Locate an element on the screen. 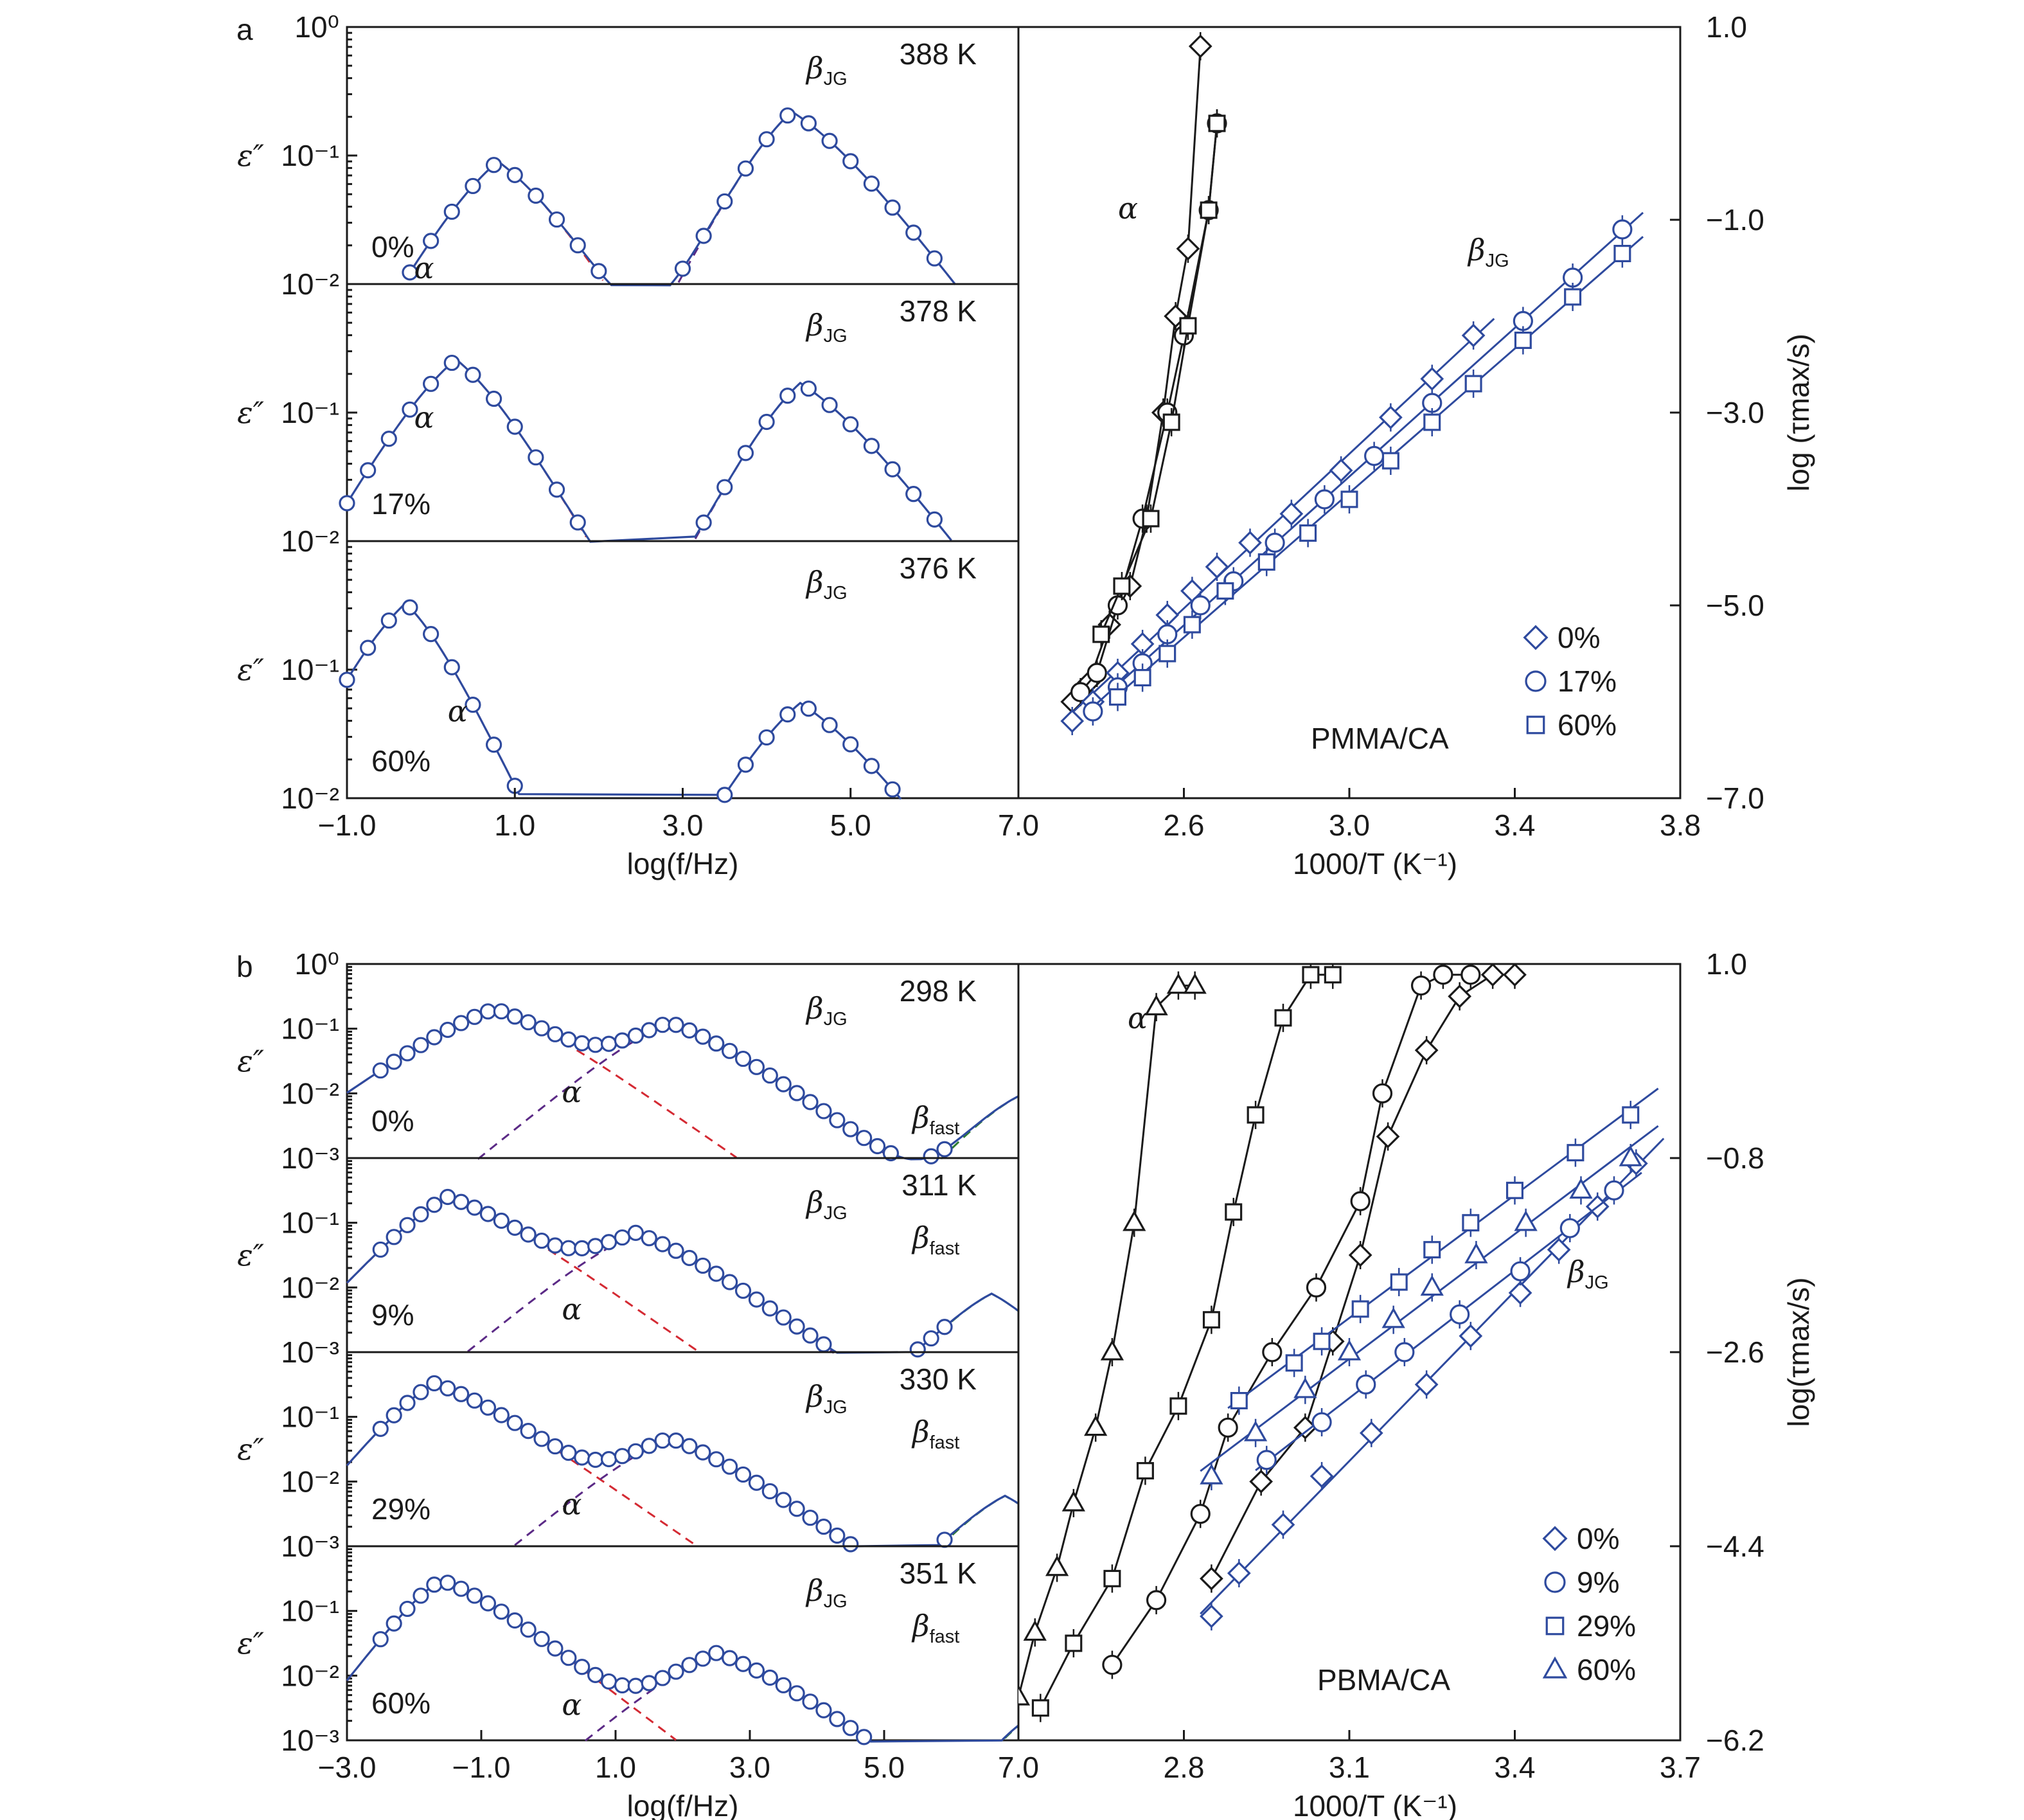 The height and width of the screenshot is (1820, 2024). y-tick-label: −1.0 is located at coordinates (1735, 219).